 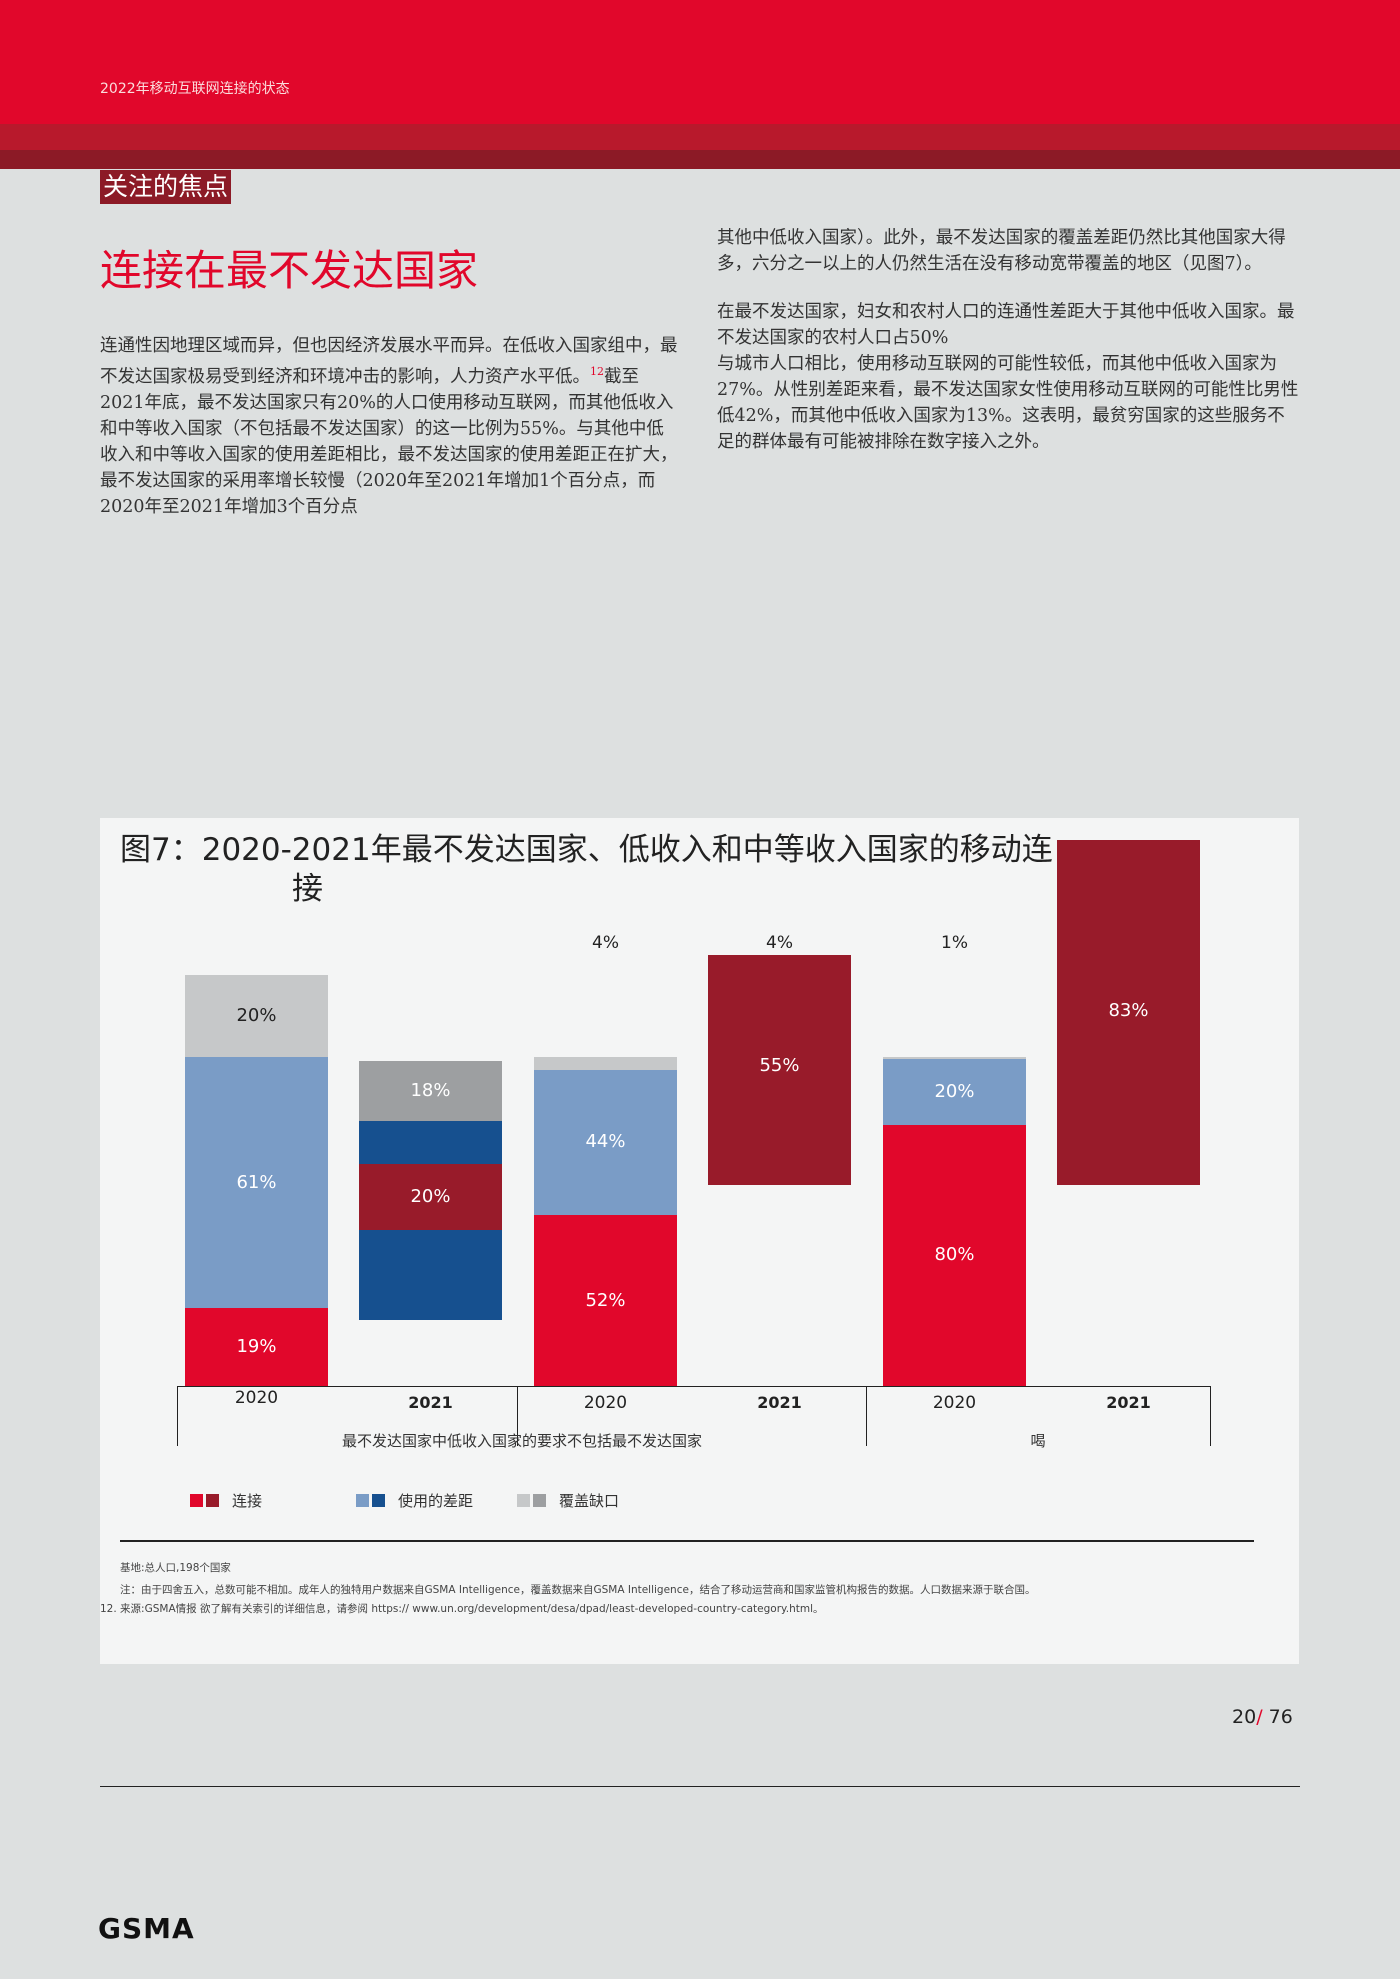 I want to click on bar-segment-usage: 61%, so click(x=256, y=1182).